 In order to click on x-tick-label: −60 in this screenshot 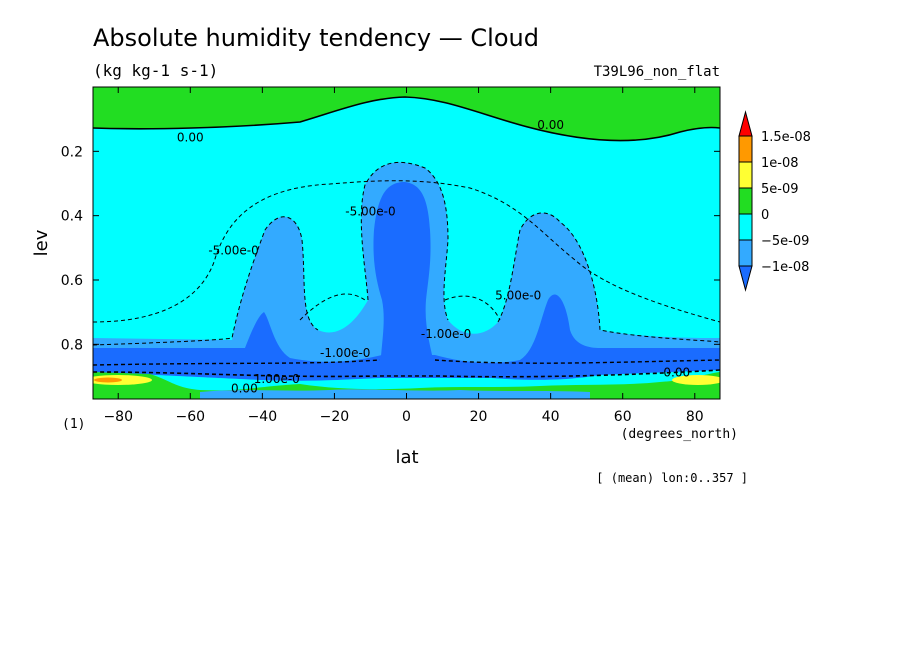, I will do `click(191, 417)`.